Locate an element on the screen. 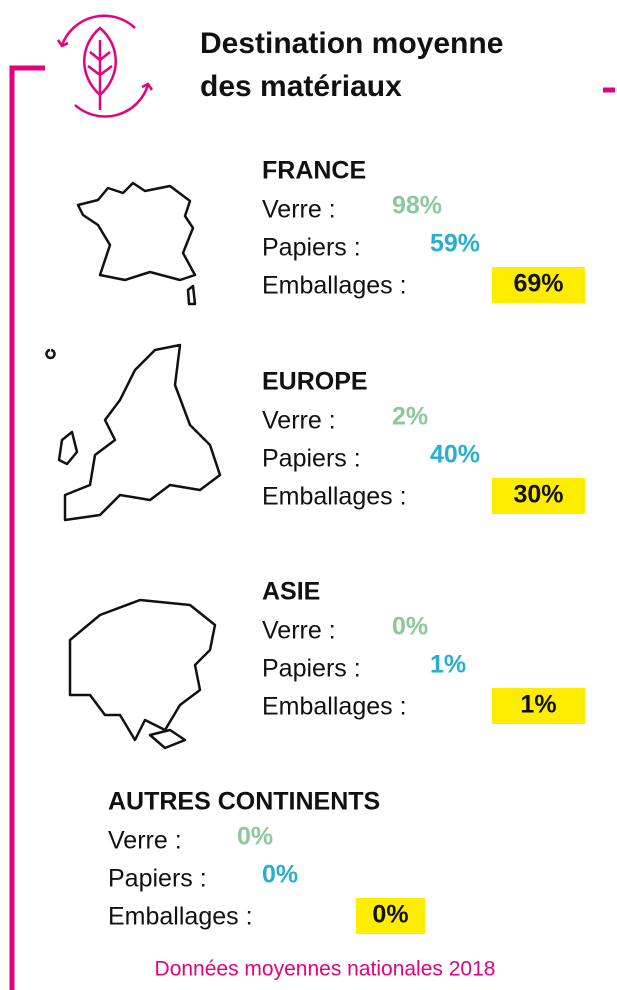 This screenshot has height=990, width=617. title: Destination moyenne is located at coordinates (351, 43).